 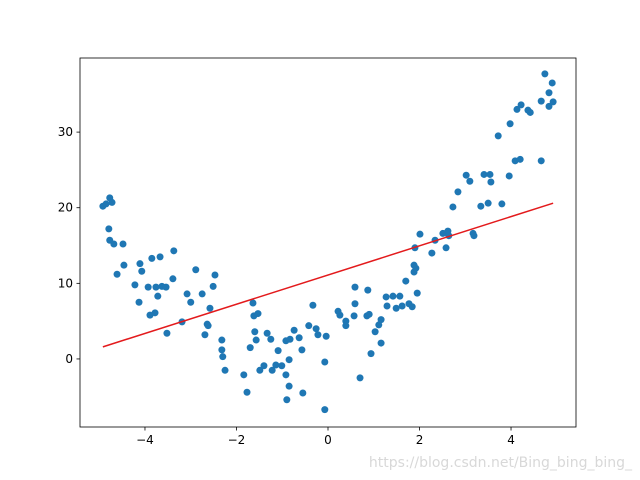 What do you see at coordinates (328, 440) in the screenshot?
I see `x-tick-label: 0` at bounding box center [328, 440].